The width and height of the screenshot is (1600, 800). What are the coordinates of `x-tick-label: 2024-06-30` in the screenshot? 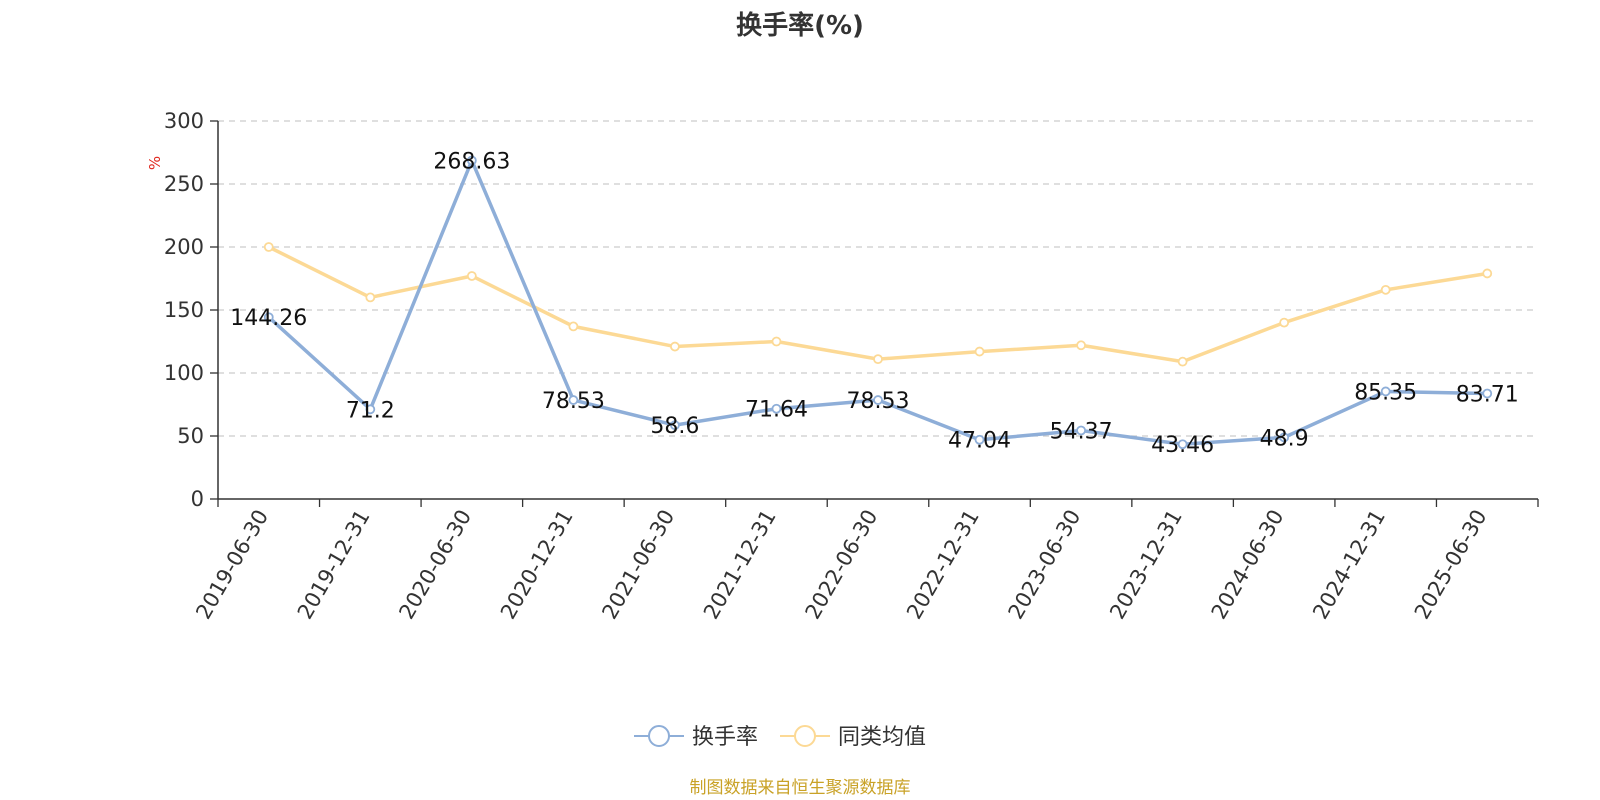 It's located at (1248, 565).